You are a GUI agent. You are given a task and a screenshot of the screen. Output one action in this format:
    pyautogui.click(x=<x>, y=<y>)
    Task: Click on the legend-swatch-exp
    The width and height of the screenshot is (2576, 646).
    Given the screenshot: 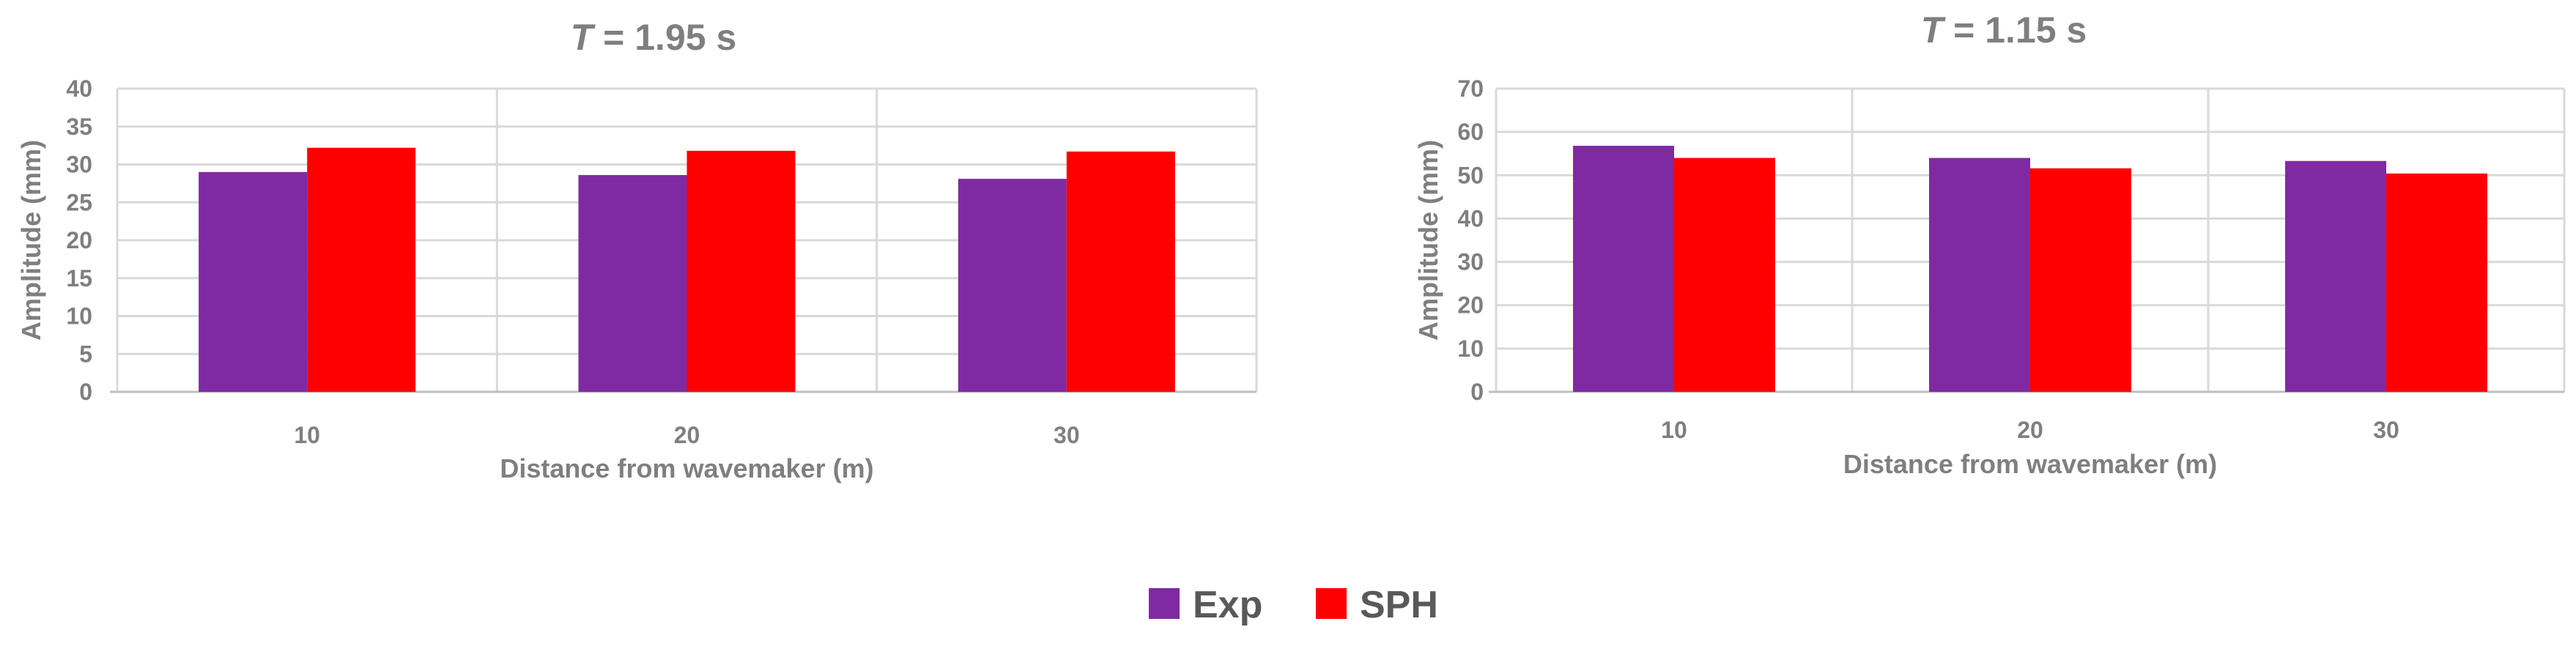 What is the action you would take?
    pyautogui.click(x=1164, y=603)
    